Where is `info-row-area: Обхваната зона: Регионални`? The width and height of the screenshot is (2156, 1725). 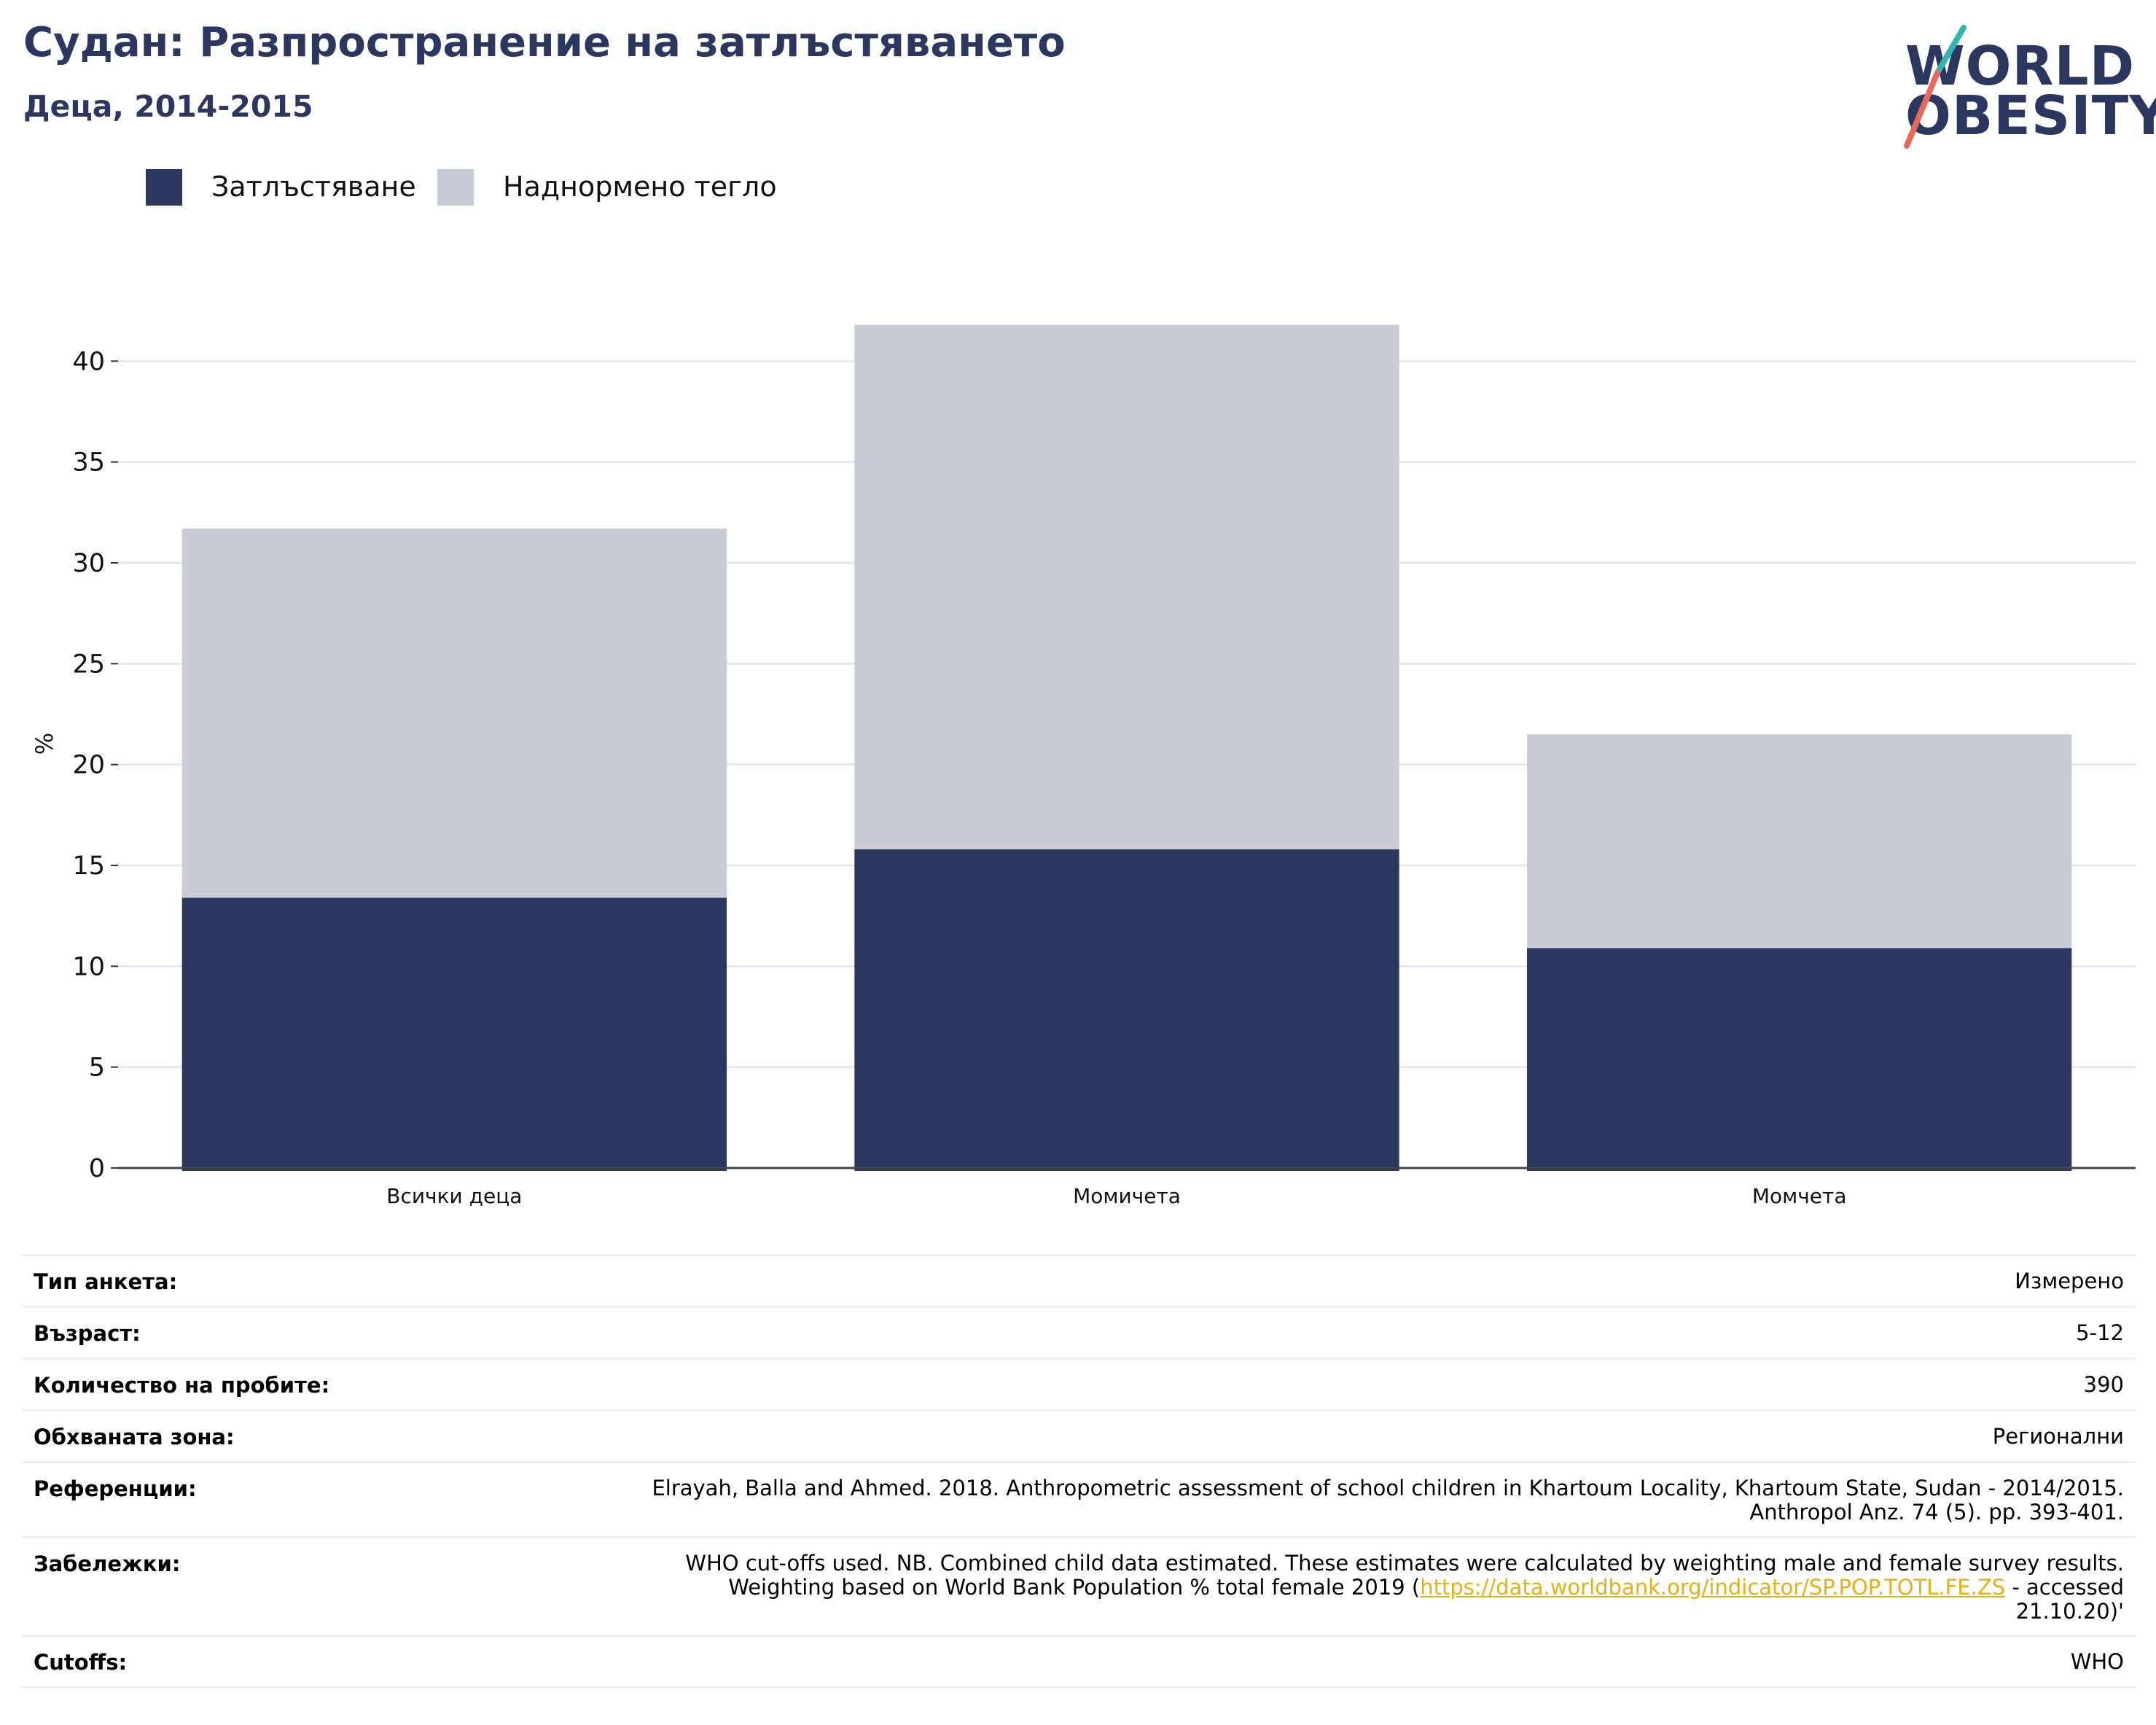 info-row-area: Обхваната зона: Регионални is located at coordinates (1079, 1435).